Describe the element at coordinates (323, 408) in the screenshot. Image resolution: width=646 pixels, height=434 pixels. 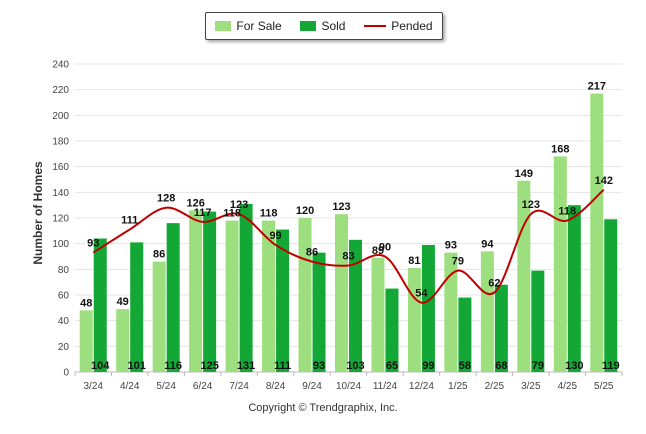
I see `copyright-text: Copyright © Trendgraphix, Inc.` at that location.